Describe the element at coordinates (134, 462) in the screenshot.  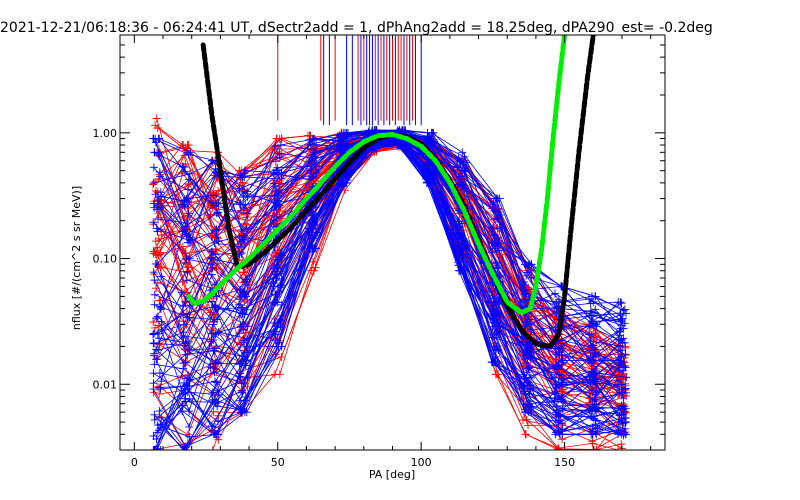
I see `x-tick-label: 0` at that location.